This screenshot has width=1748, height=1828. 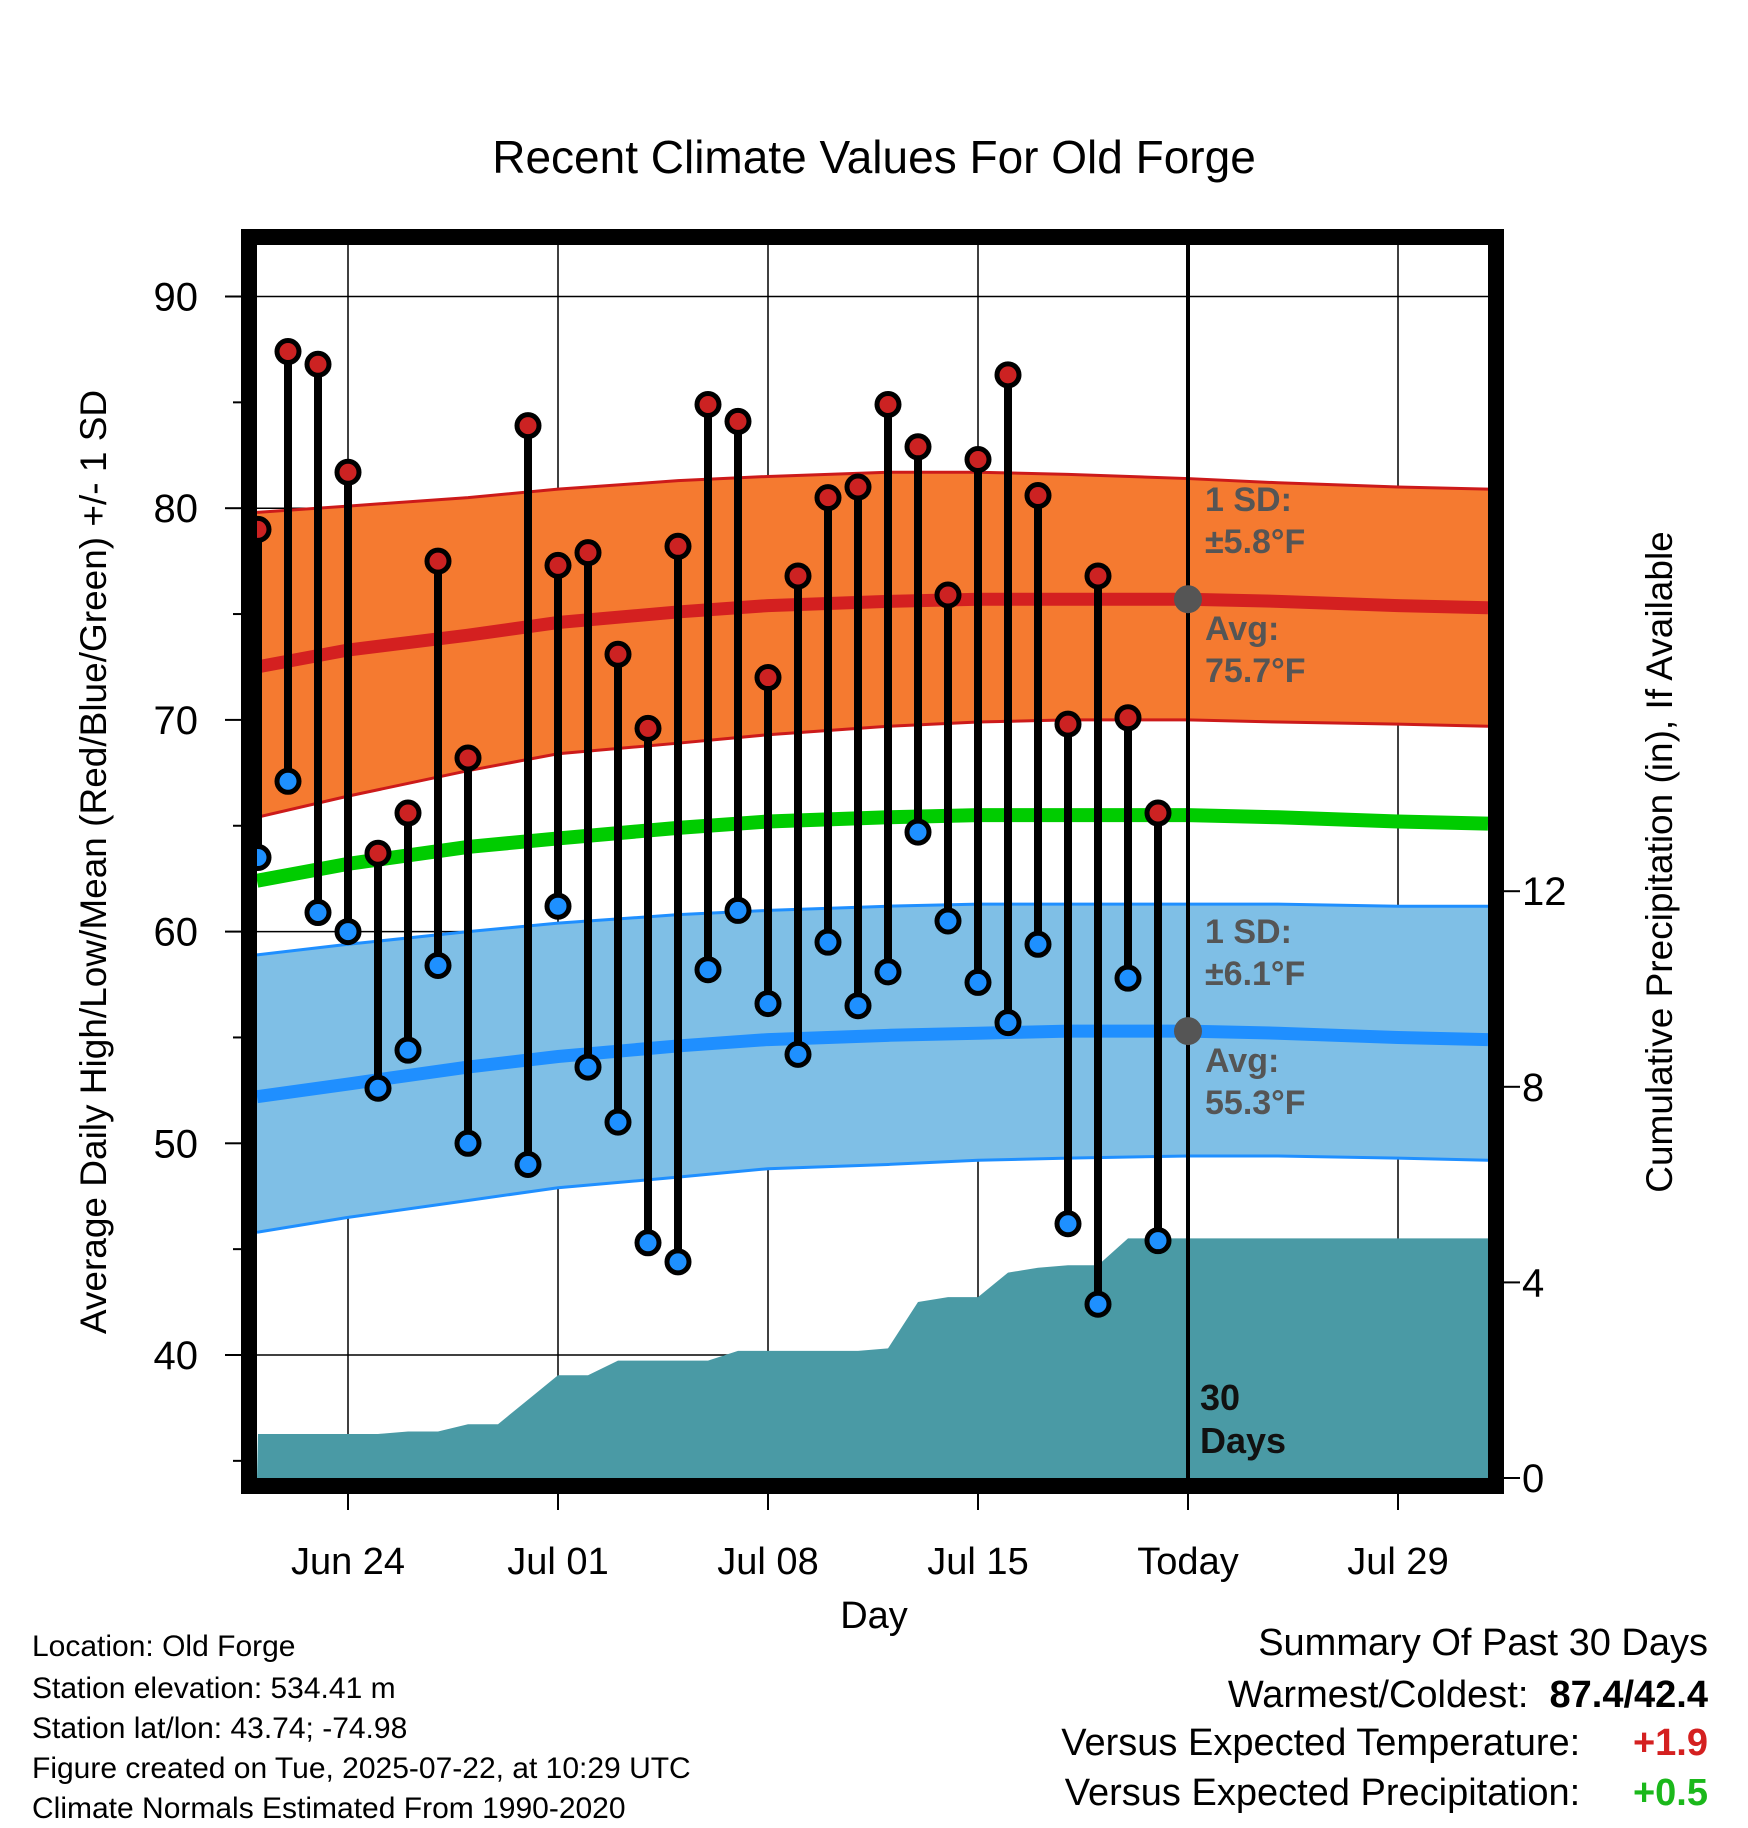 What do you see at coordinates (220, 1728) in the screenshot?
I see `info-latlon: Station lat/lon: 43.74; -74.98` at bounding box center [220, 1728].